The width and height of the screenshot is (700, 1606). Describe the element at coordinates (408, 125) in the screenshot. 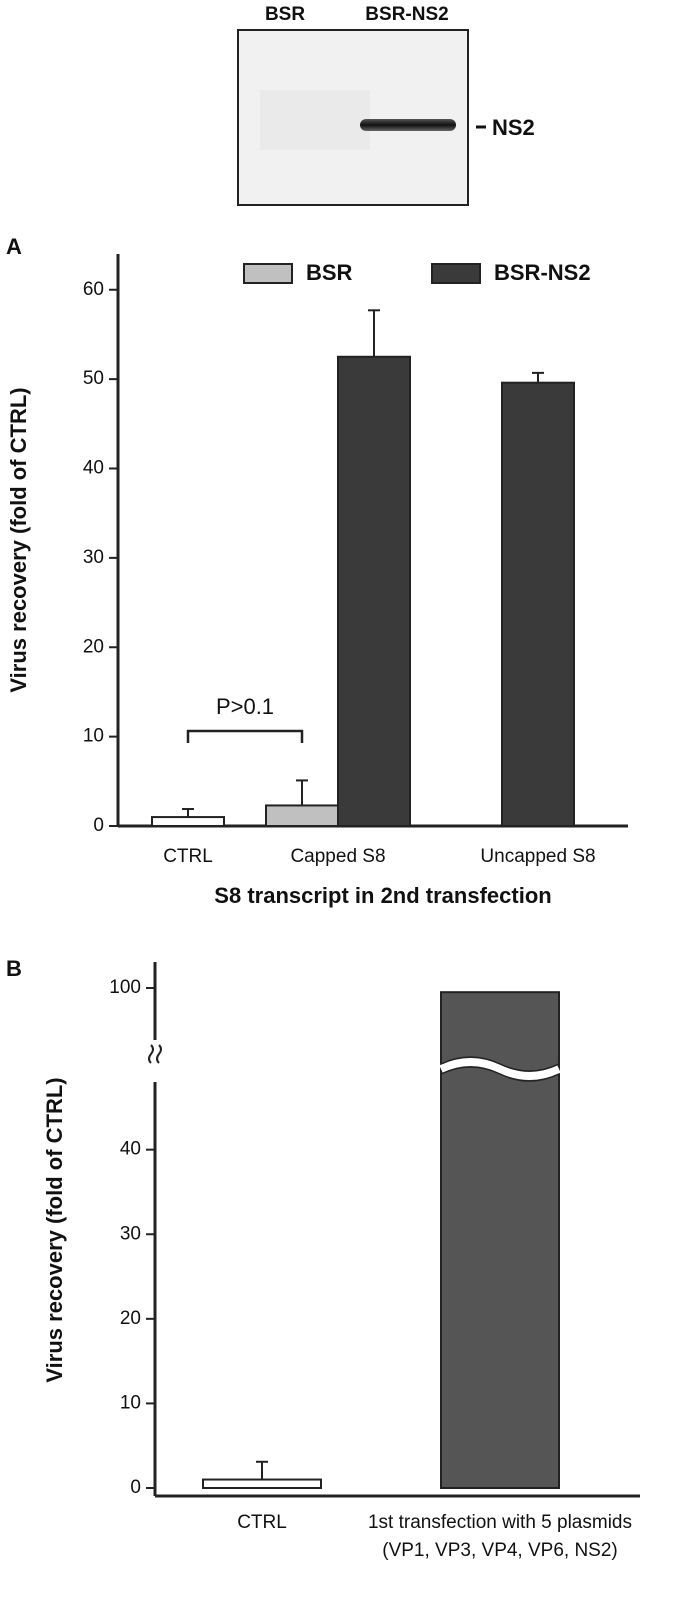

I see `blot-band` at that location.